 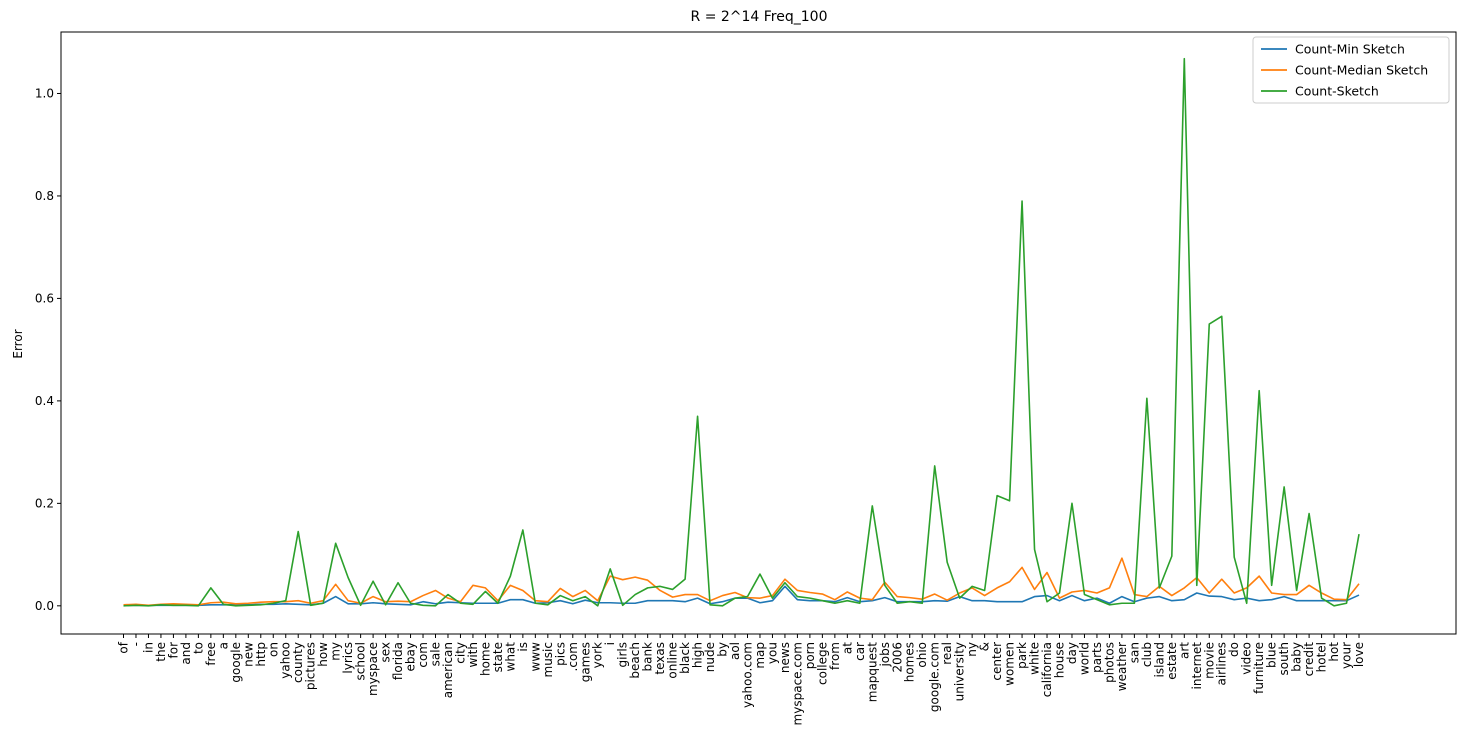 What do you see at coordinates (885, 655) in the screenshot?
I see `x-tick-label: jobs` at bounding box center [885, 655].